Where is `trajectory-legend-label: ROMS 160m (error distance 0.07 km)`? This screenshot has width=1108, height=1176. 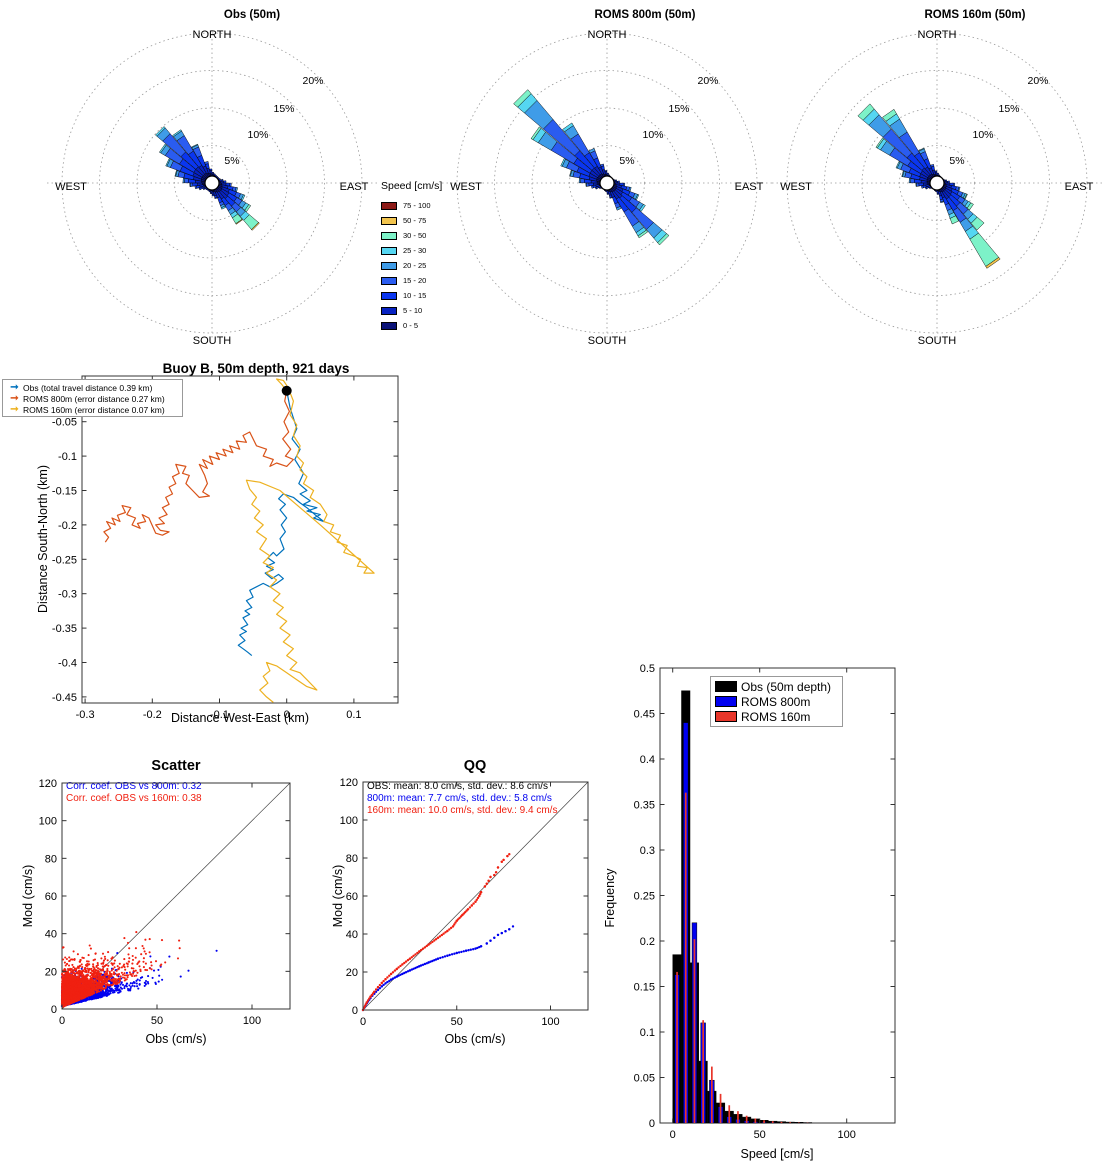
trajectory-legend-label: ROMS 160m (error distance 0.07 km) is located at coordinates (94, 409).